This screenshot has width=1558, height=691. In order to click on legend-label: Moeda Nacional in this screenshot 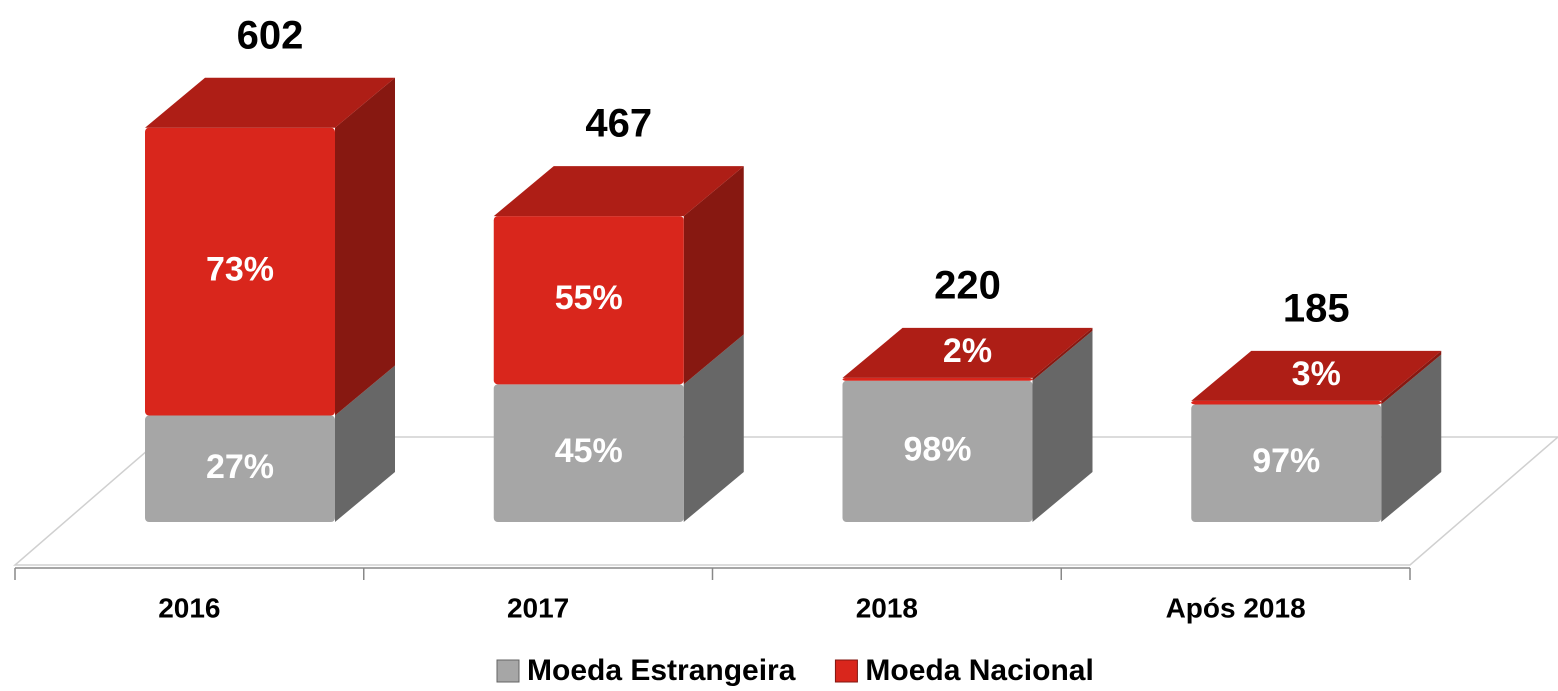, I will do `click(979, 670)`.